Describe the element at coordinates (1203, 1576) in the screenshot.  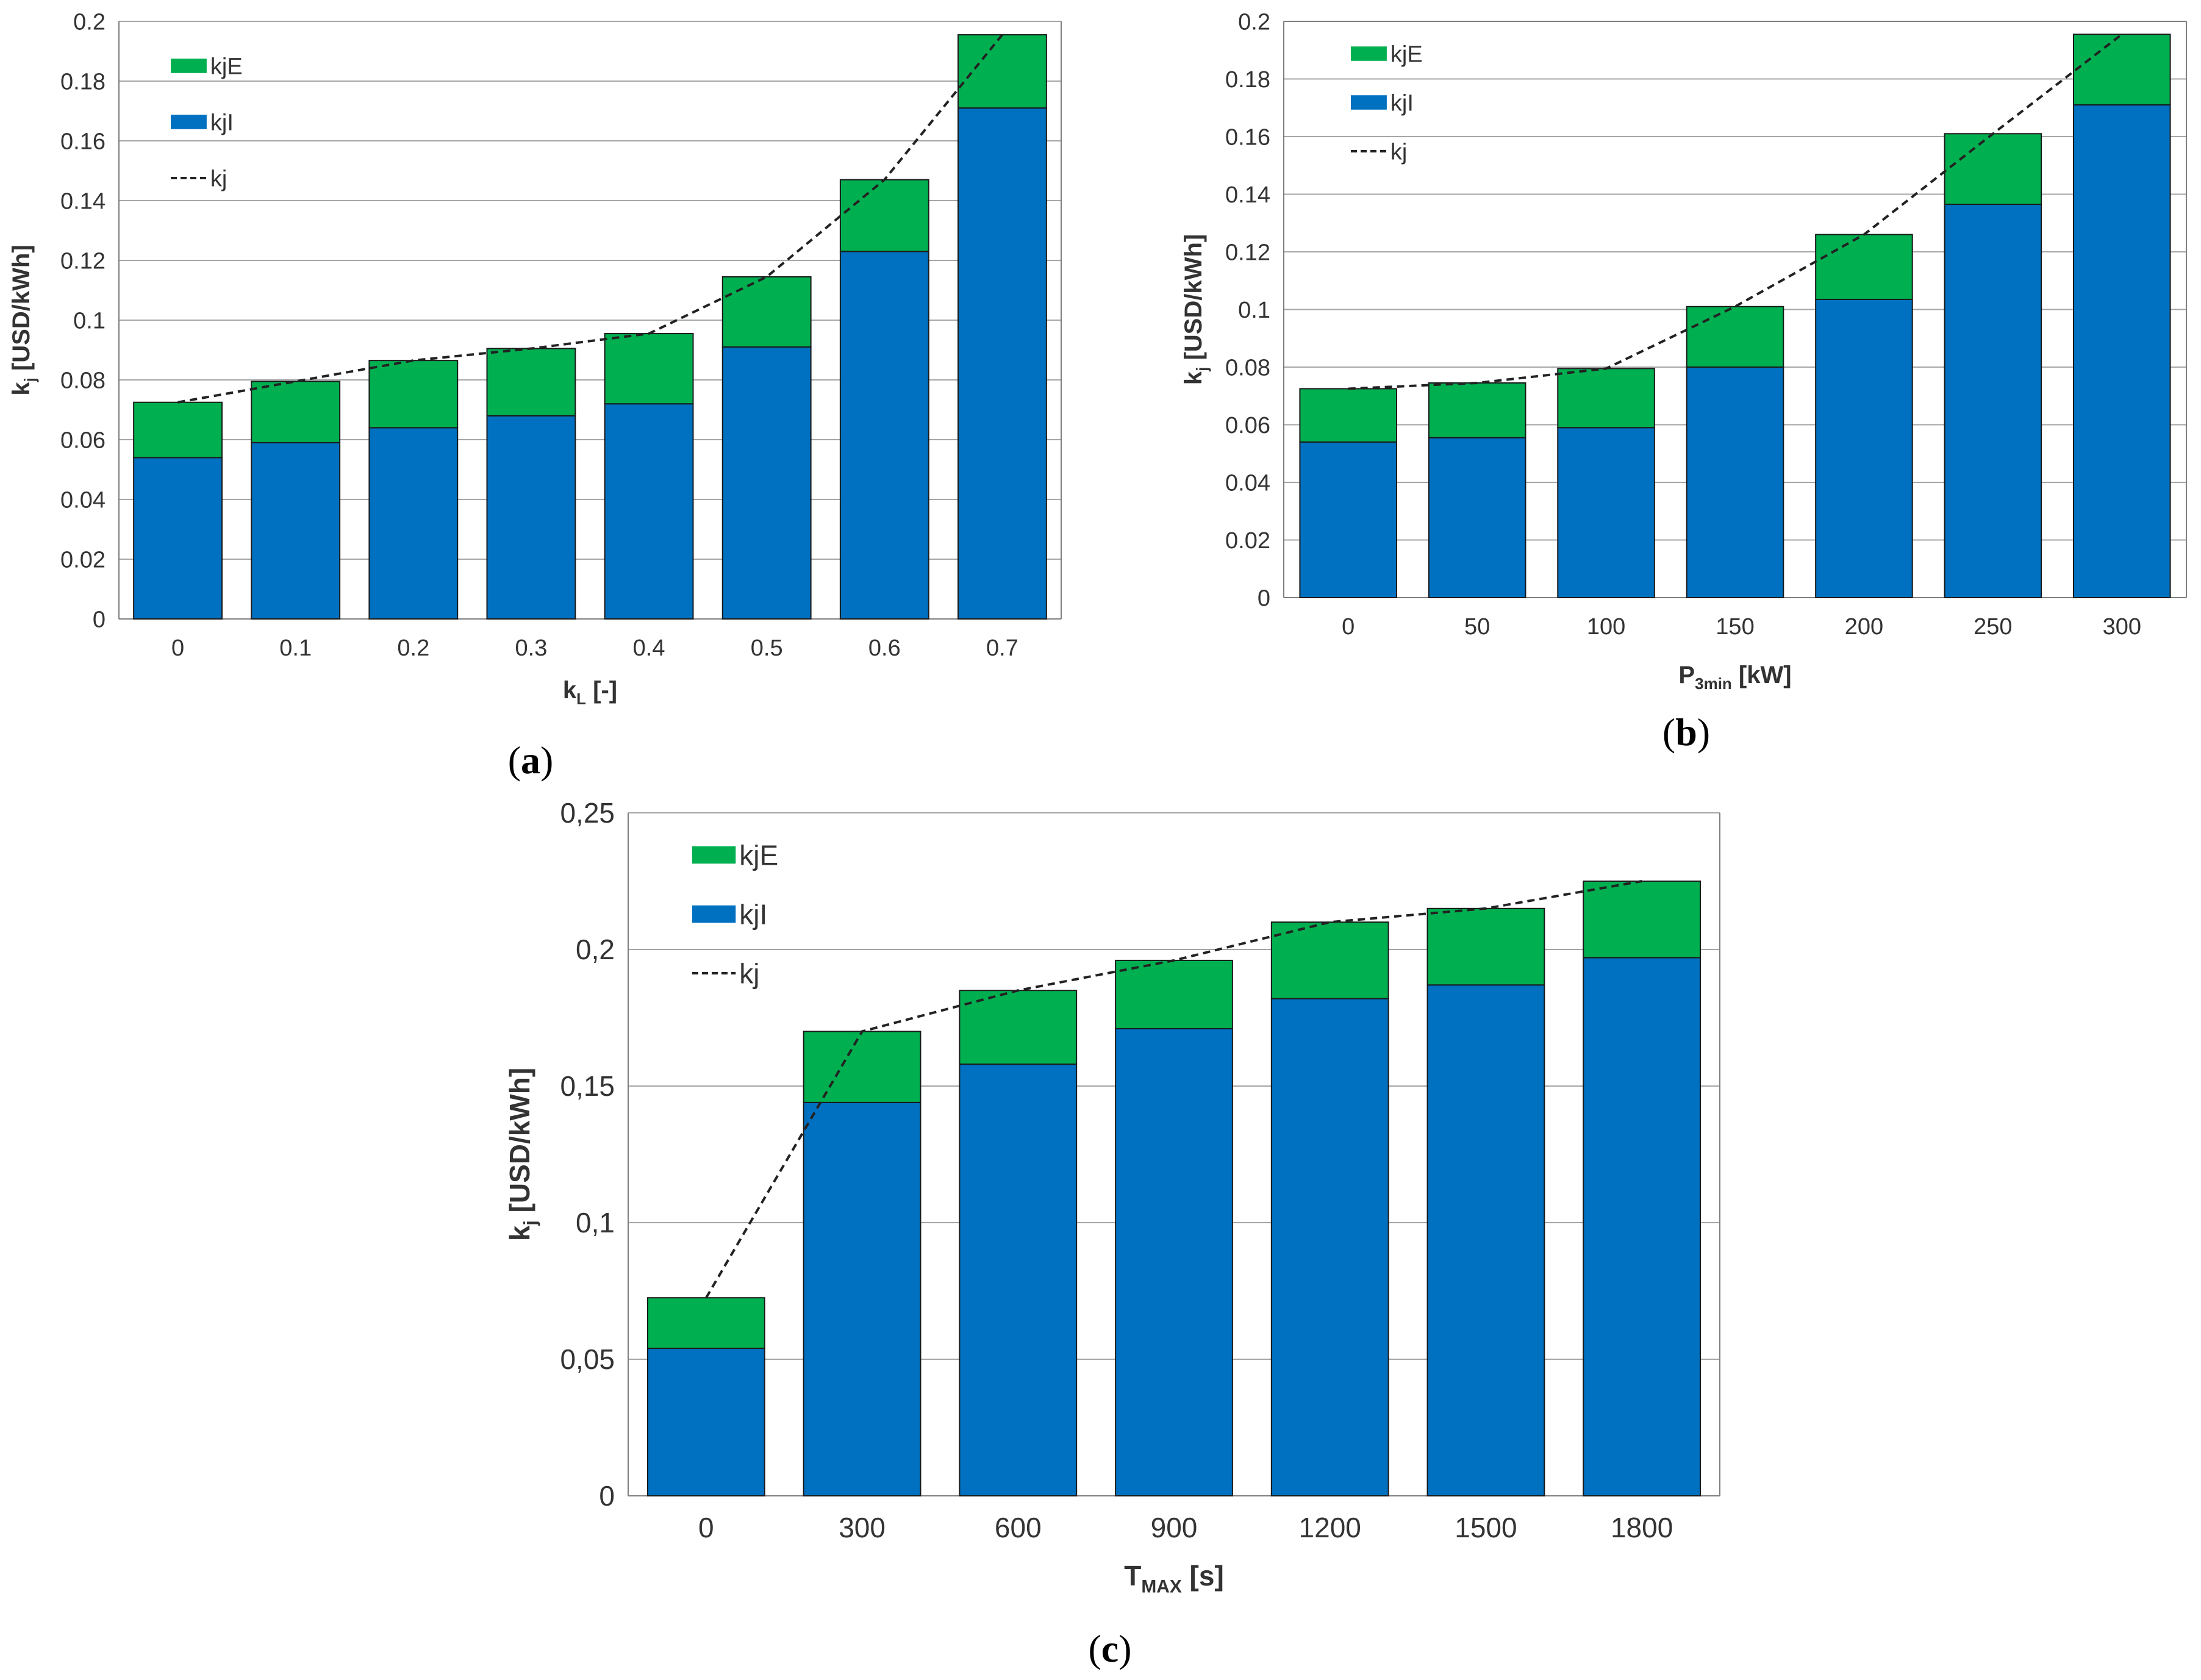
I see `x-axis-title-rest: [s]` at that location.